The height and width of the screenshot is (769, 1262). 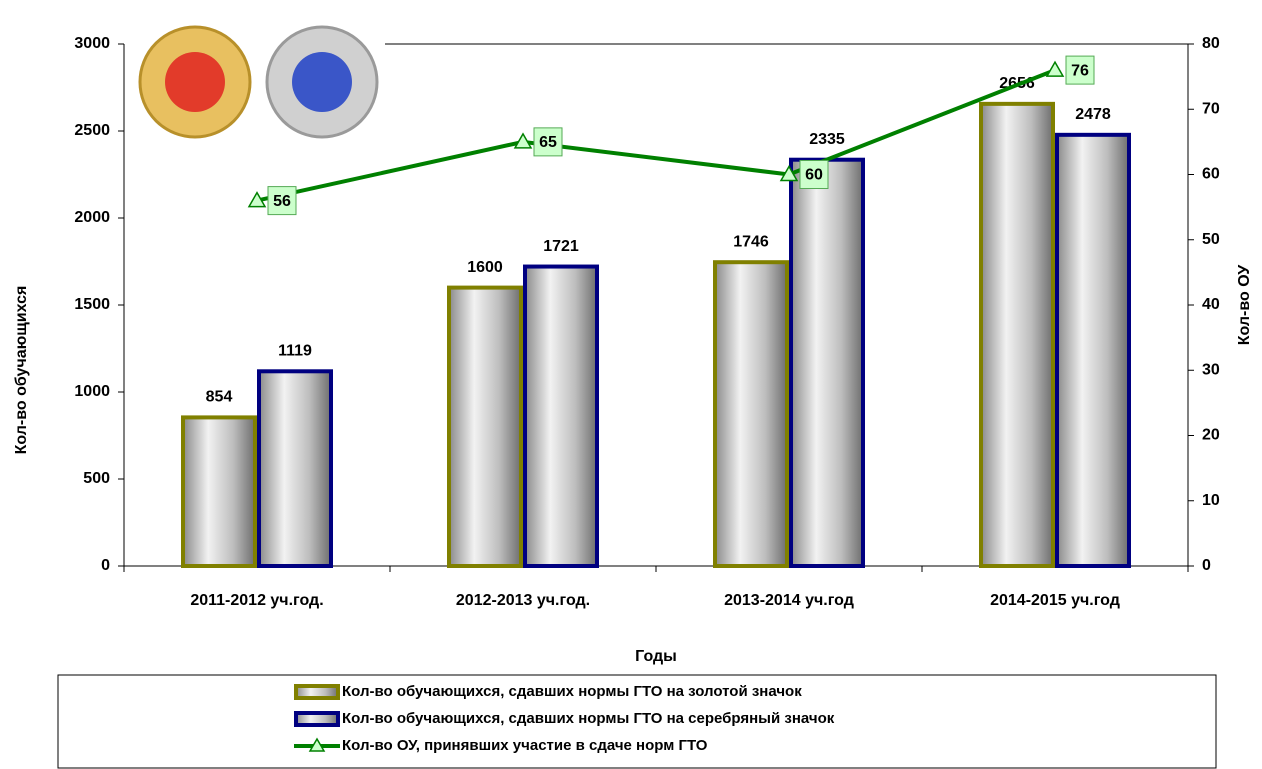 I want to click on data-label: 1746, so click(x=751, y=241).